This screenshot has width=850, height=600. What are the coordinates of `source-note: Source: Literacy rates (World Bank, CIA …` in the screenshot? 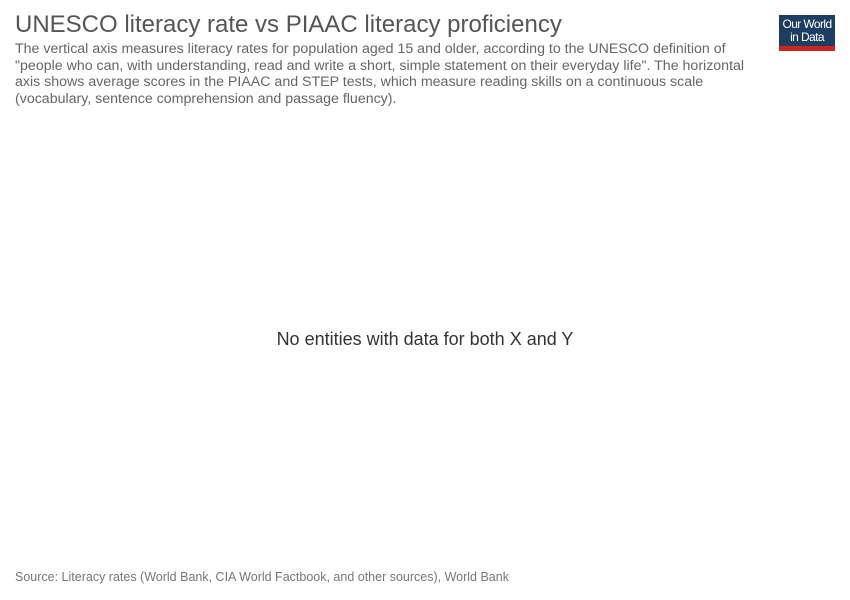 It's located at (262, 577).